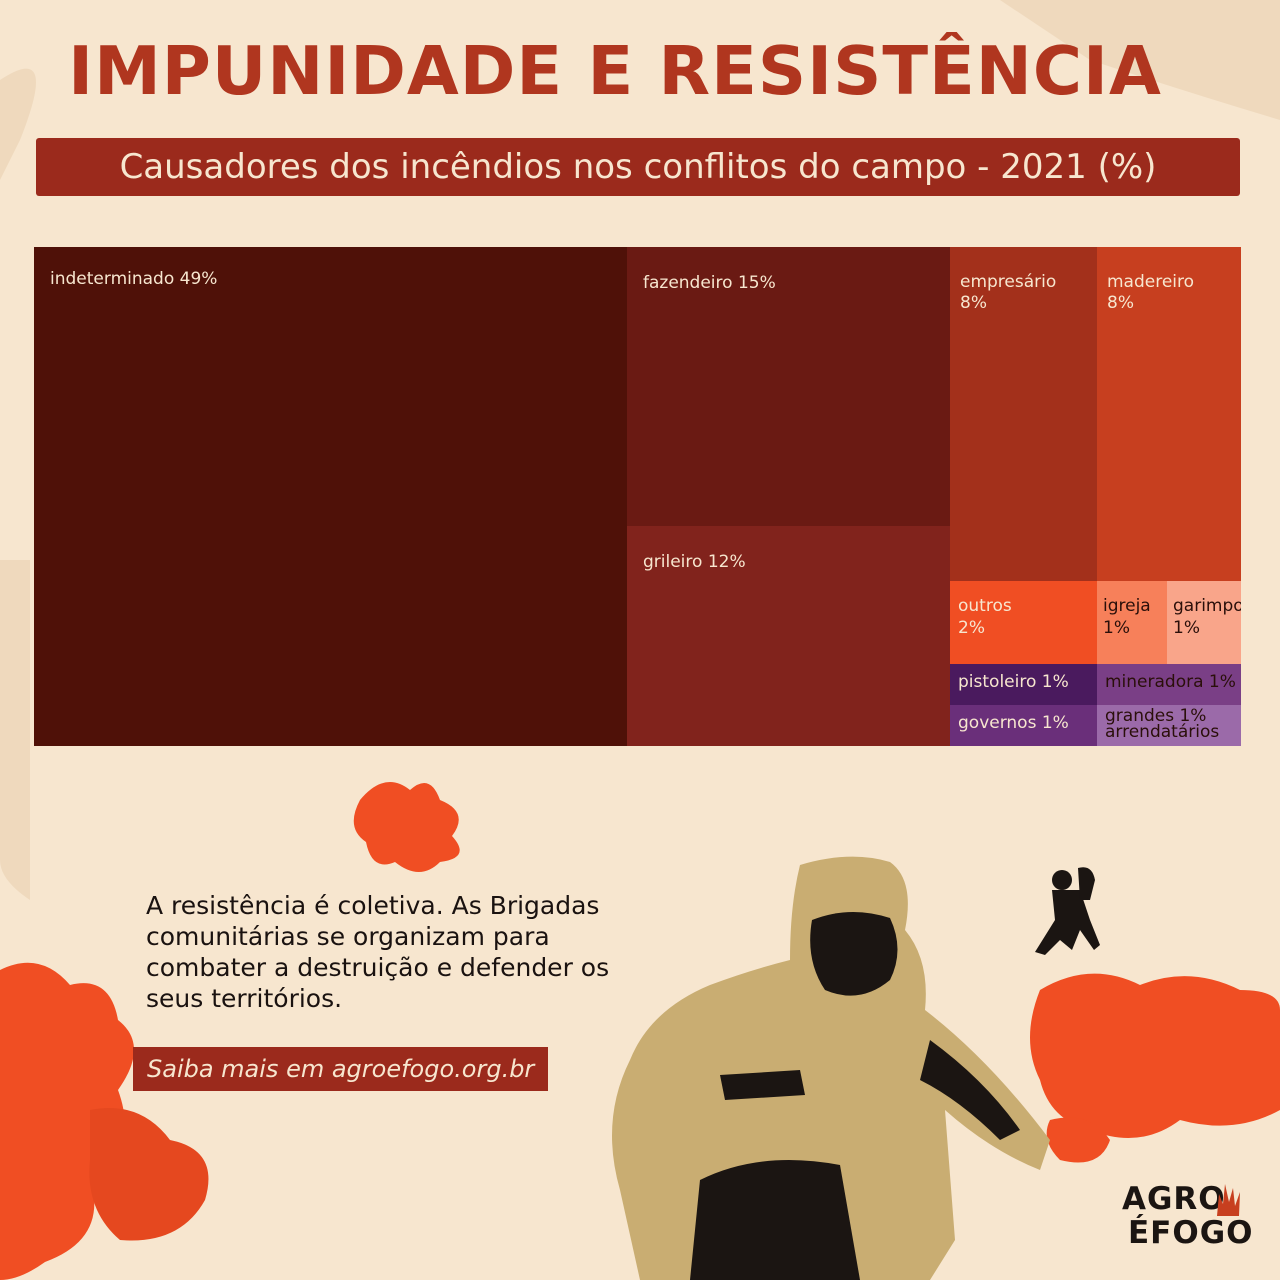 This screenshot has width=1280, height=1280. I want to click on treemap-cell-garimpo: garimpo 1%, so click(1204, 622).